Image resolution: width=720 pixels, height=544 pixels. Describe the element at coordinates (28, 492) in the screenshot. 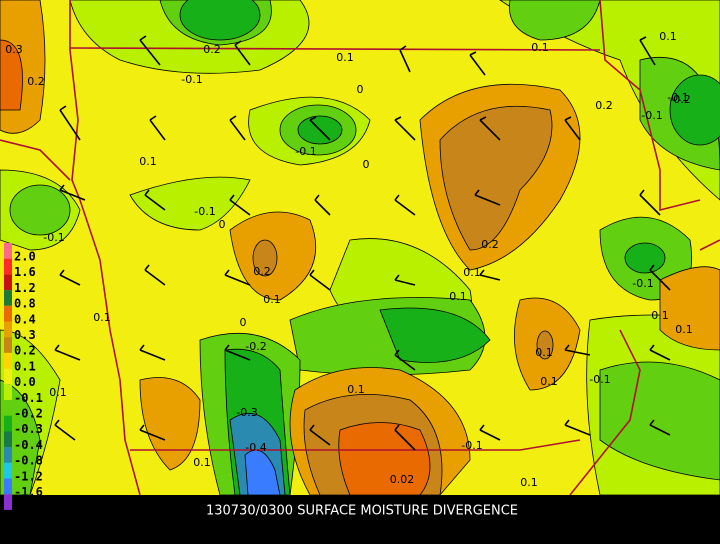

I see `legend-label: -1.6` at that location.